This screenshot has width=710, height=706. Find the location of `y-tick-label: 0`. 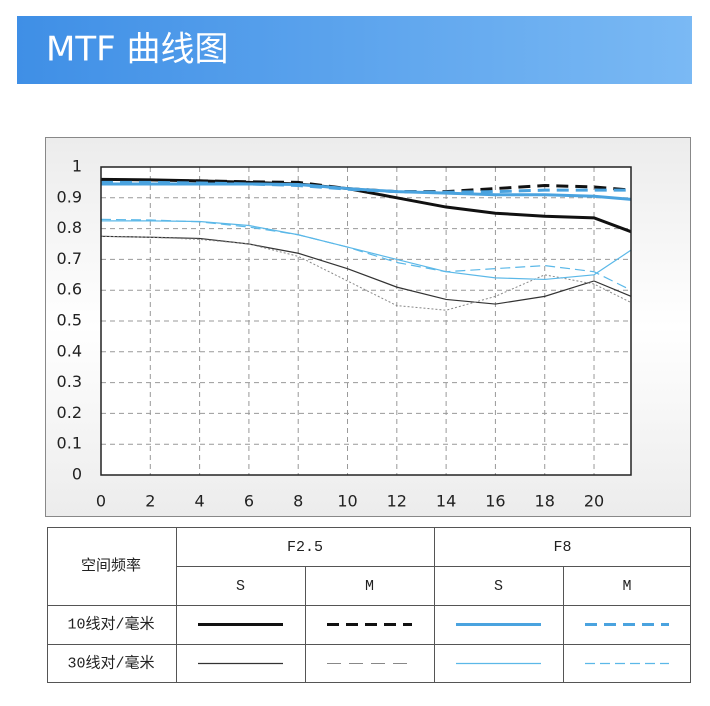

y-tick-label: 0 is located at coordinates (77, 474).